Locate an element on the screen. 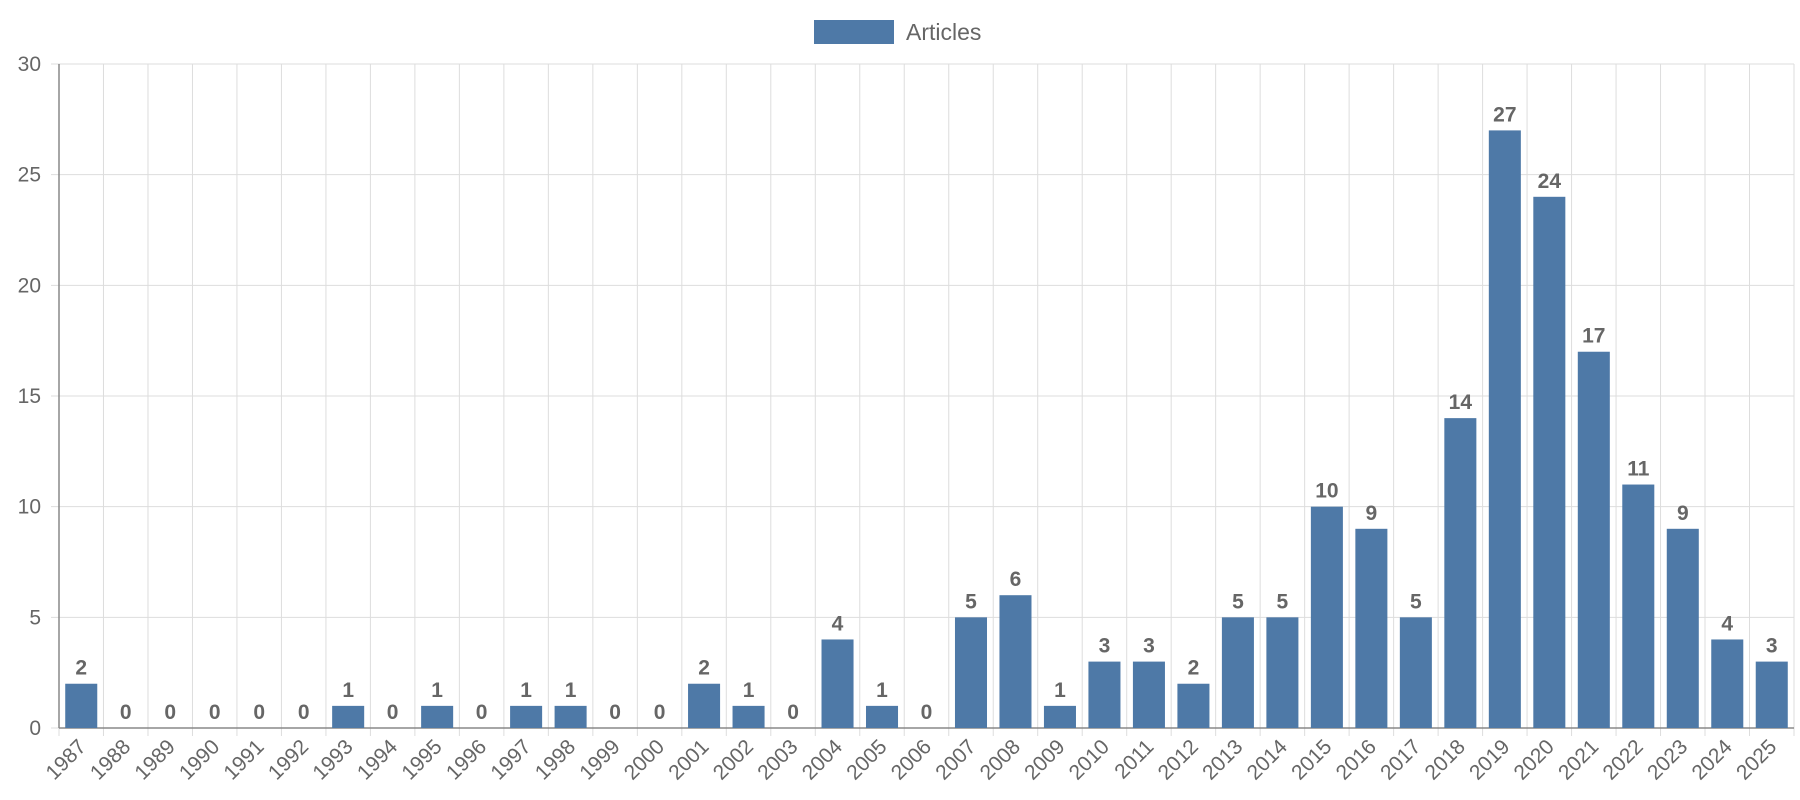 This screenshot has width=1800, height=800. x-tick-label-2015: 2015 is located at coordinates (1311, 759).